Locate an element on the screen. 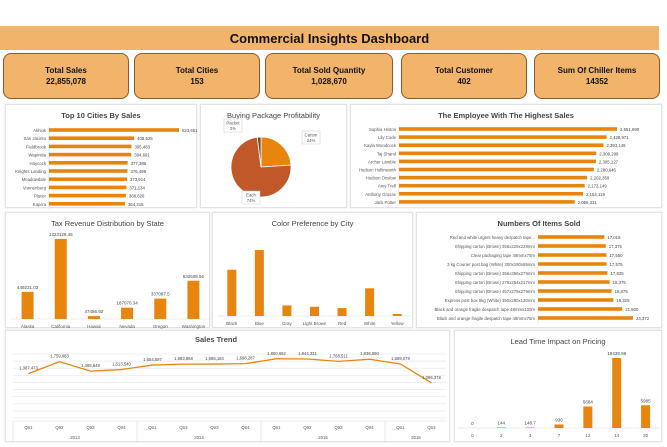 This screenshot has height=447, width=667. data-label: 21,600 is located at coordinates (632, 309).